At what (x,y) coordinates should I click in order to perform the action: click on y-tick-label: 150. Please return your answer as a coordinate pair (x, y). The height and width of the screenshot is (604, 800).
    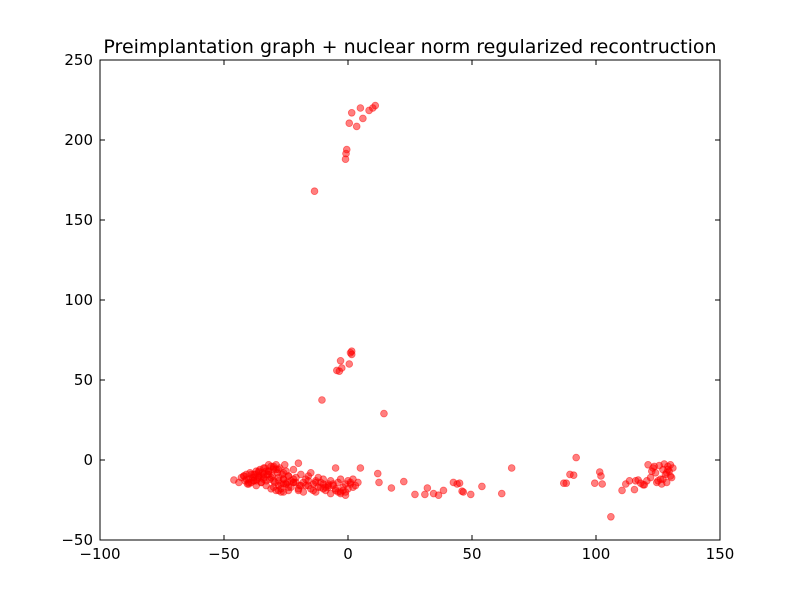
    Looking at the image, I should click on (78, 220).